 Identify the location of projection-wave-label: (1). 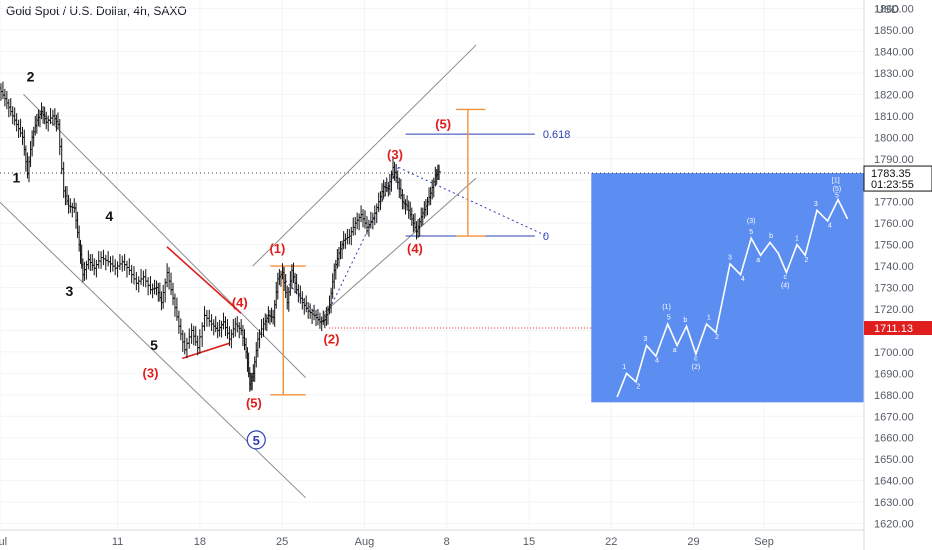
(666, 307).